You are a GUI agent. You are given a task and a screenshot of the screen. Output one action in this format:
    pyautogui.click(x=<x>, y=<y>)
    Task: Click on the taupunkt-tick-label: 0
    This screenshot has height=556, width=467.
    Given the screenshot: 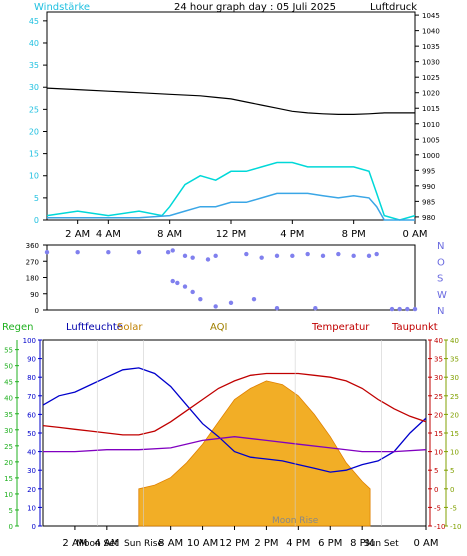 What is the action you would take?
    pyautogui.click(x=452, y=490)
    